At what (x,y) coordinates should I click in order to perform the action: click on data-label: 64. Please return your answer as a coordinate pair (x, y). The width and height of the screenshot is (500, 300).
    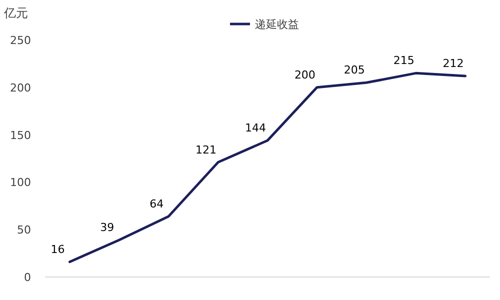
    Looking at the image, I should click on (157, 203).